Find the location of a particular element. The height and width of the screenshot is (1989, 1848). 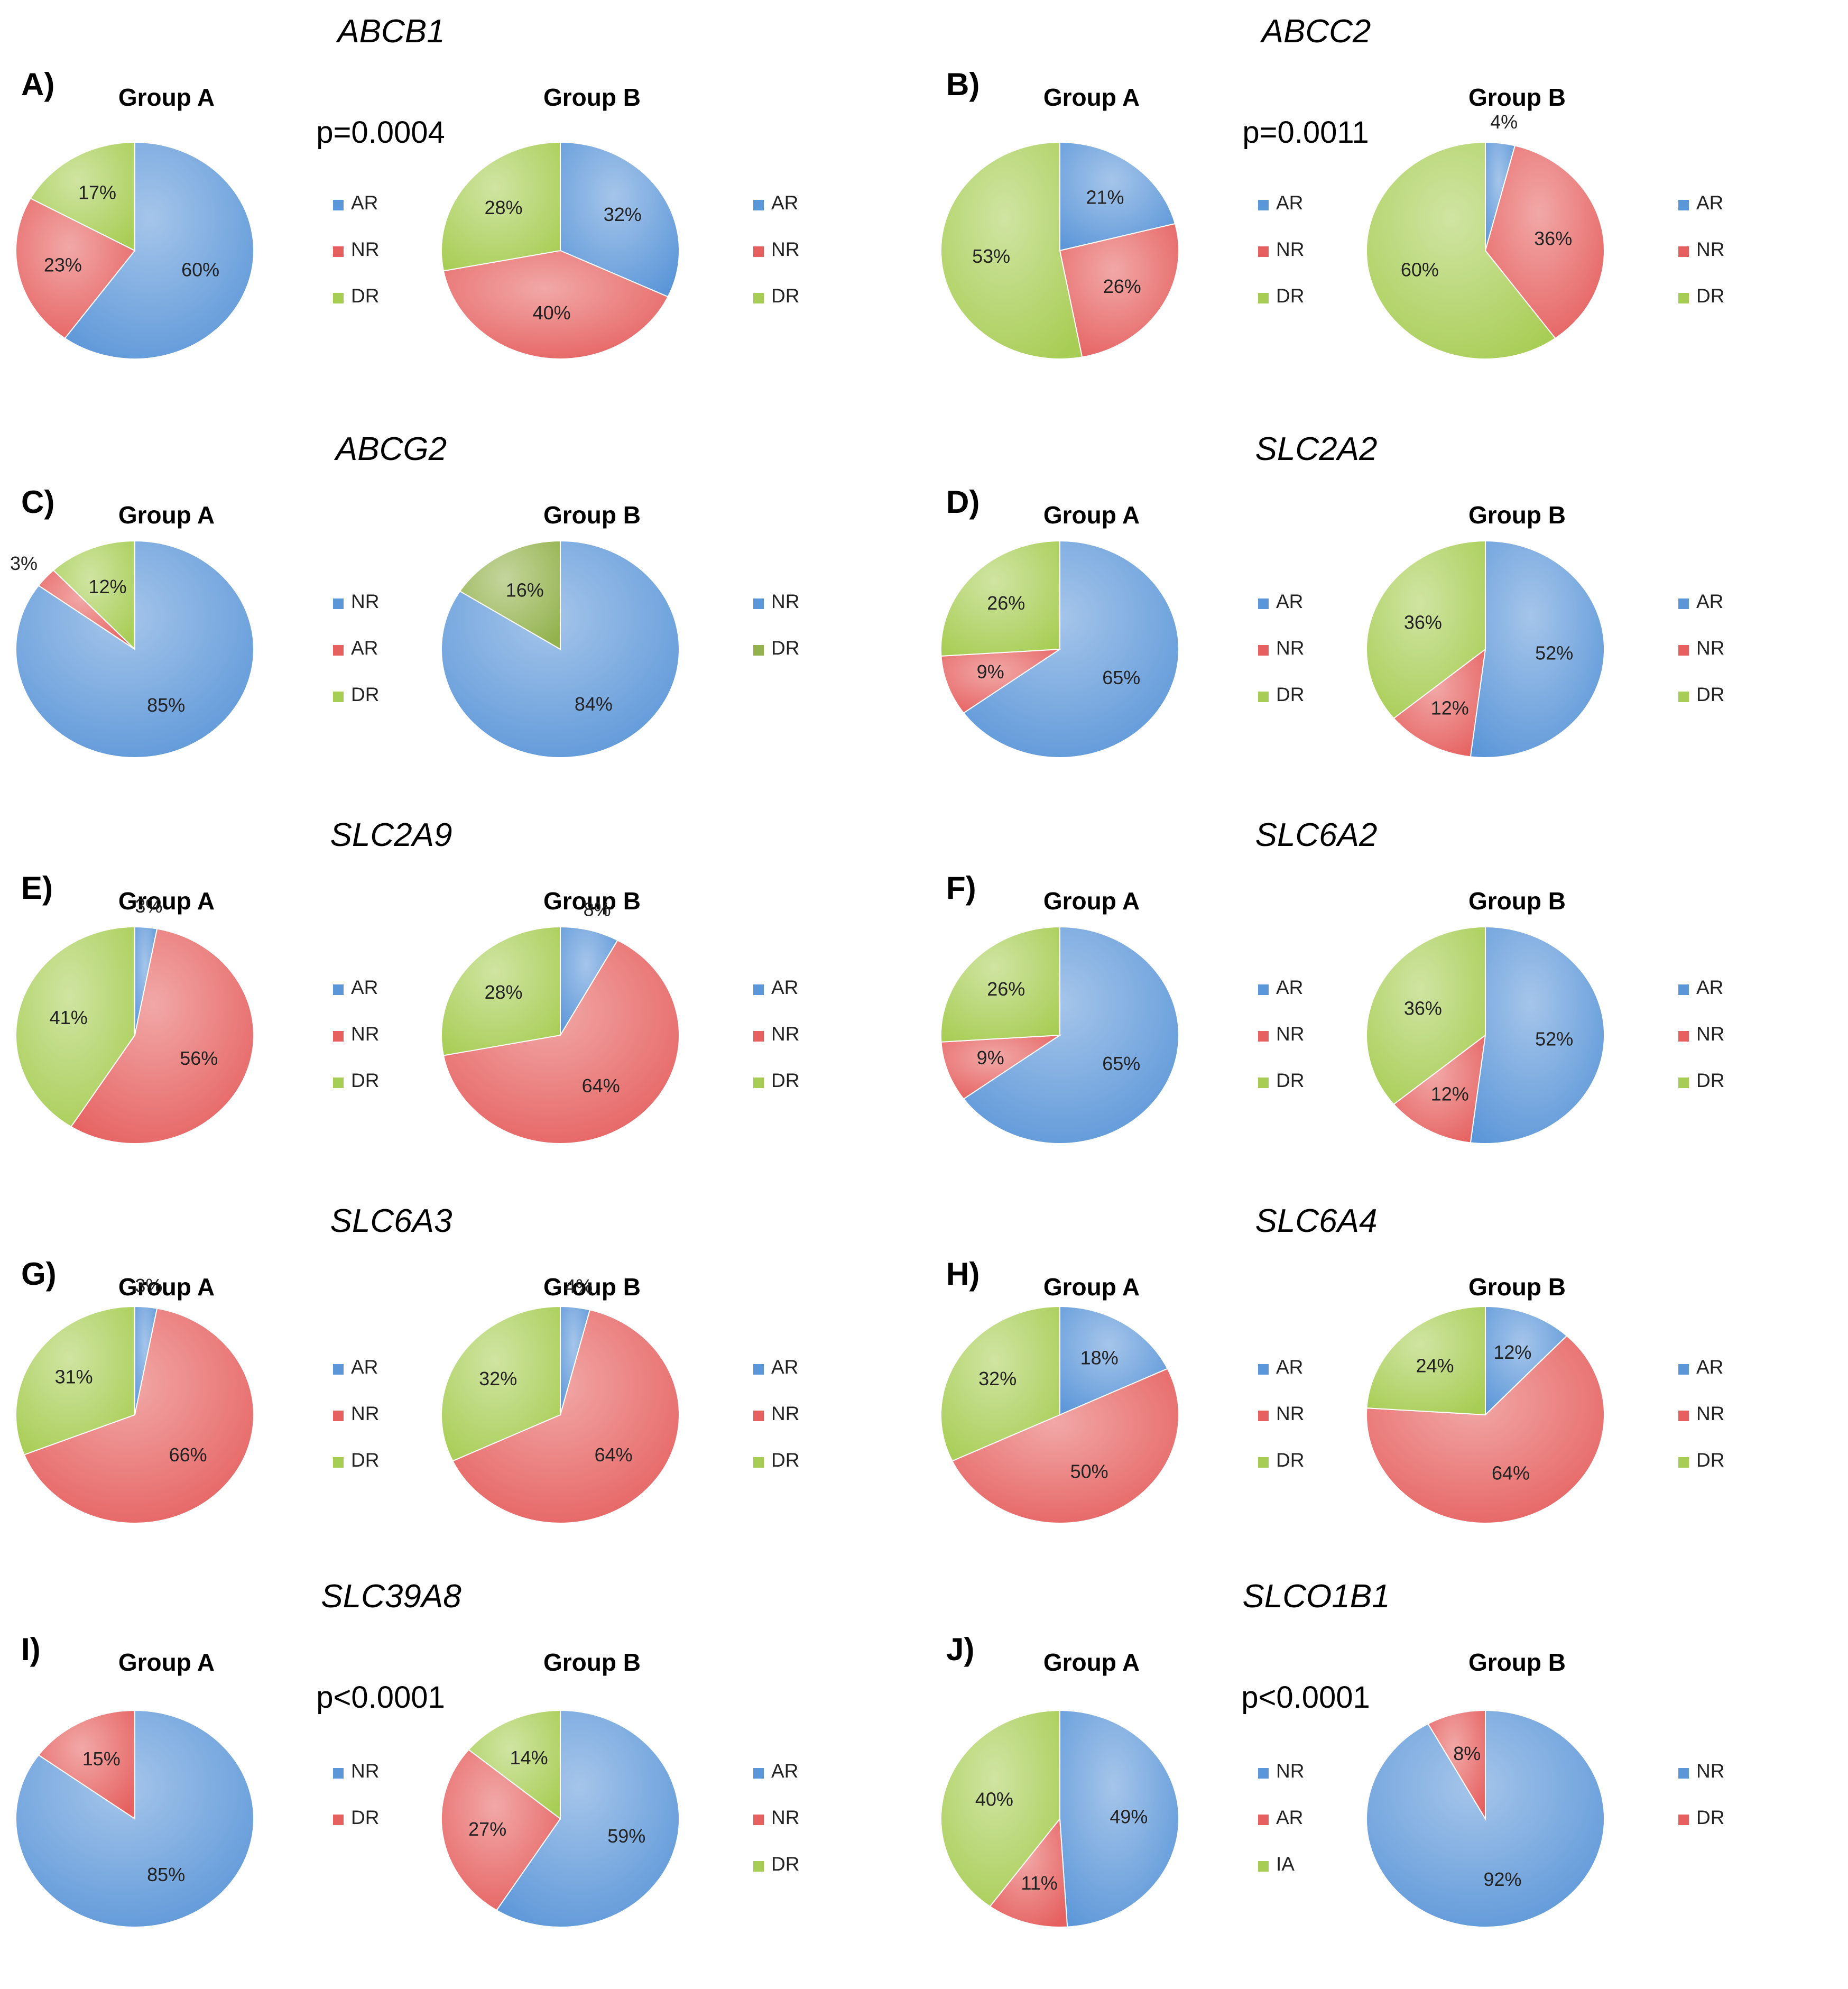

slice-label: 26% is located at coordinates (1006, 603).